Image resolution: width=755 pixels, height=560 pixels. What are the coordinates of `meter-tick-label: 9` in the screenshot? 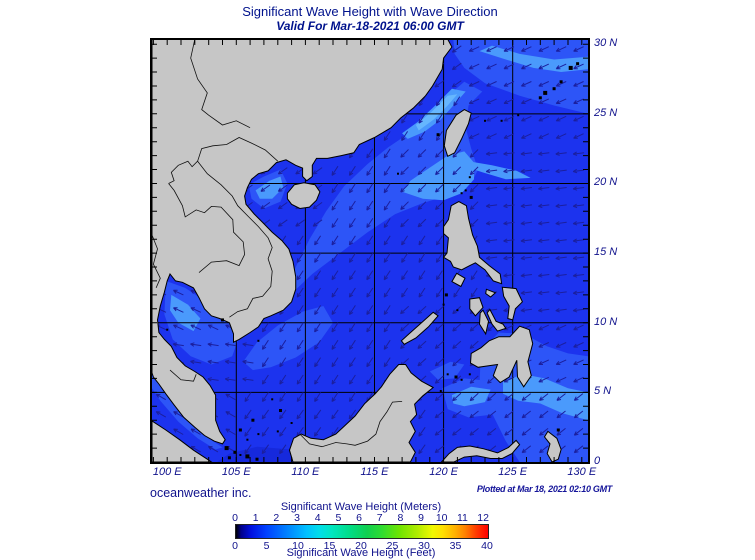 It's located at (421, 518).